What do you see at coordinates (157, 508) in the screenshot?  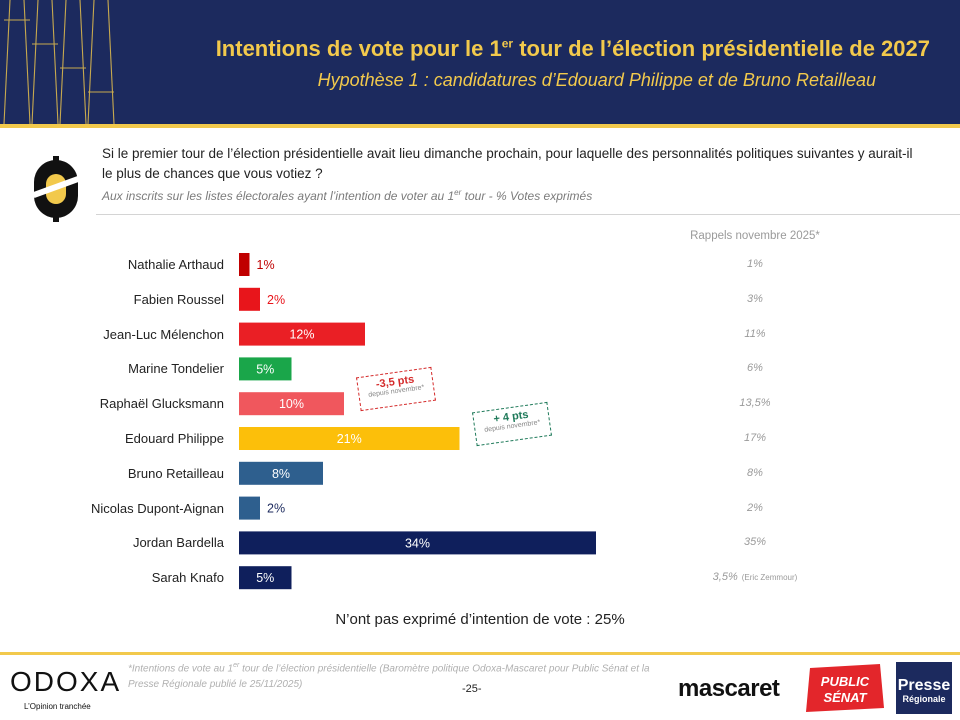 I see `candidate-name: Nicolas Dupont-Aignan` at bounding box center [157, 508].